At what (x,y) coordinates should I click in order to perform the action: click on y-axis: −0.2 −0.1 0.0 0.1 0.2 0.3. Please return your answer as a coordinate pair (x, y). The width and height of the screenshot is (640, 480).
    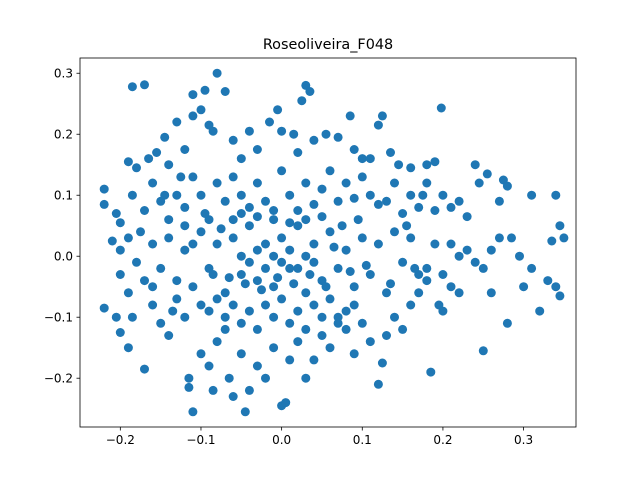
    Looking at the image, I should click on (62, 226).